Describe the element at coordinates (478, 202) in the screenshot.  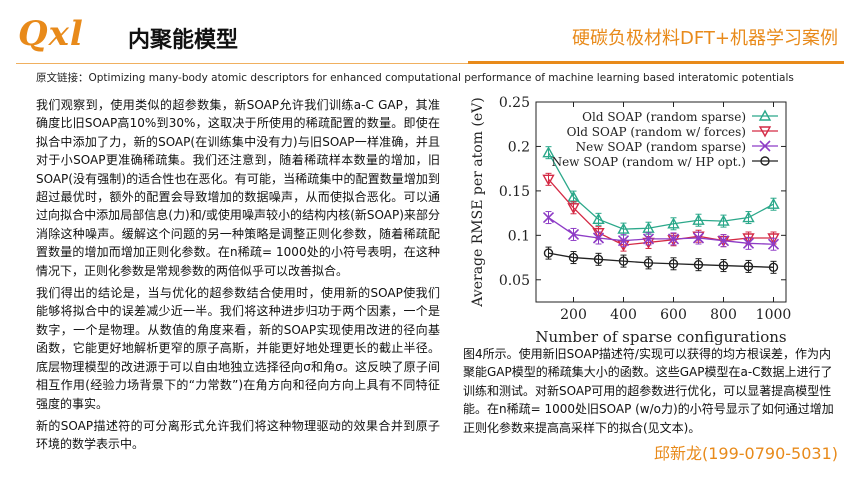
I see `y-axis-label: Average RMSE per atom (eV)` at that location.